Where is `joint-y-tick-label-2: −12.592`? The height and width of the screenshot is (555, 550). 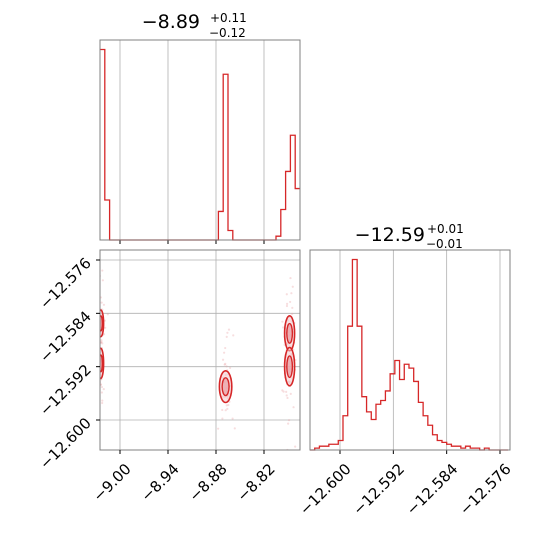
joint-y-tick-label-2: −12.592 is located at coordinates (65, 390).